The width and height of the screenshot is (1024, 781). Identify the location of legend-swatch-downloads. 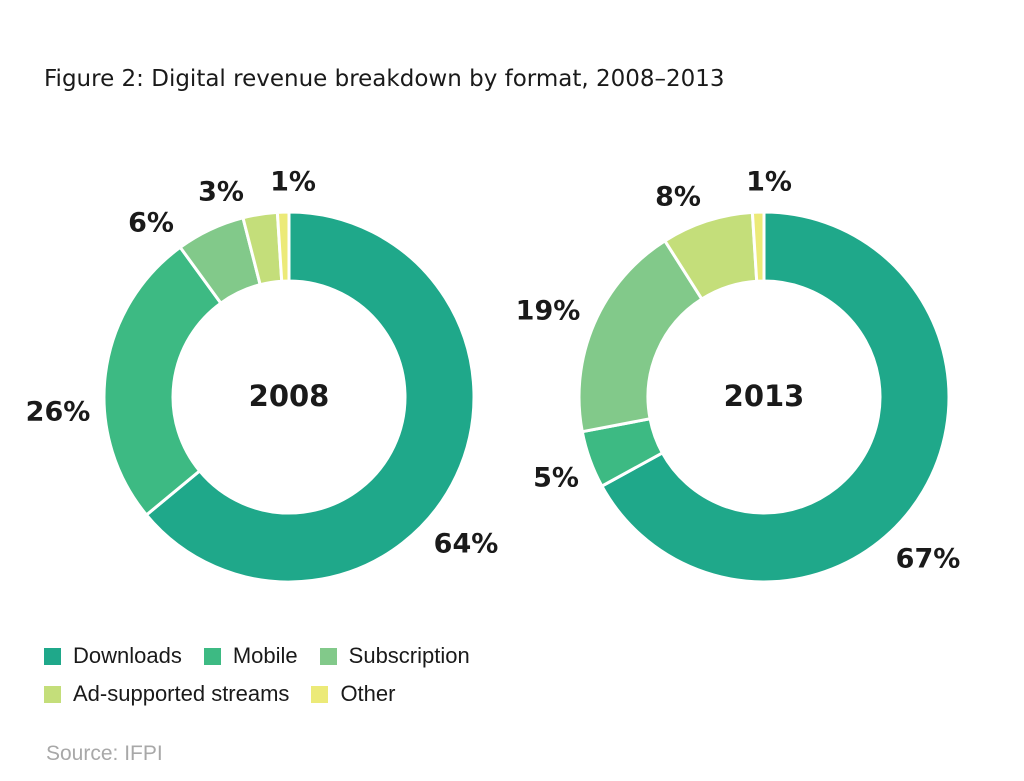
(52, 656).